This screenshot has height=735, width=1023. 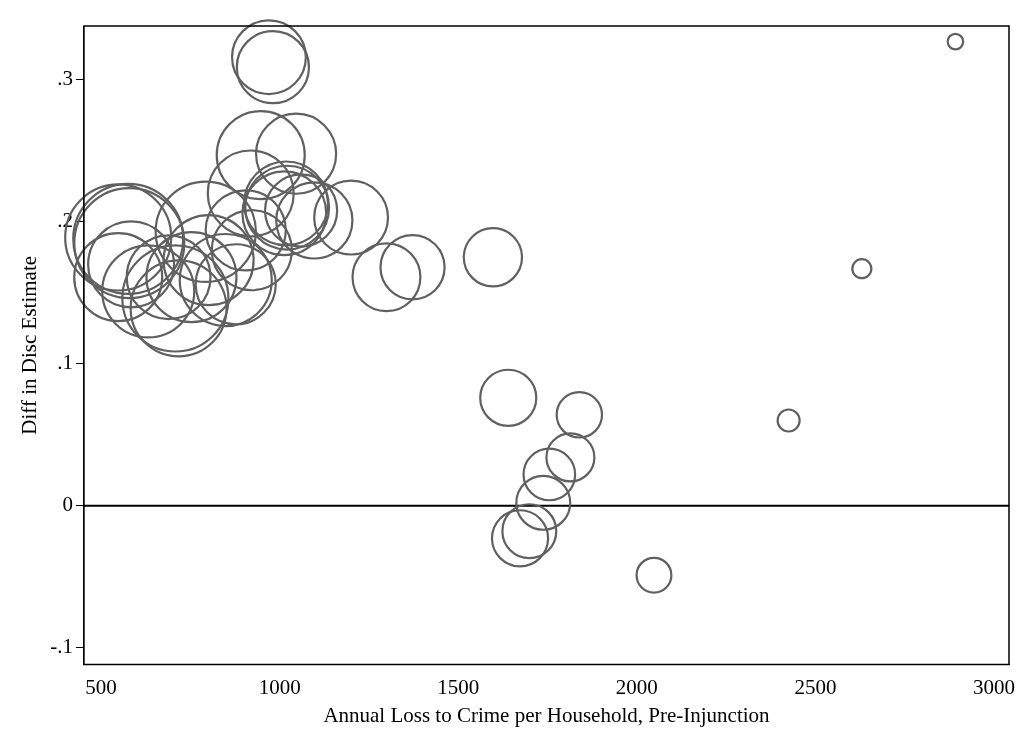 What do you see at coordinates (61, 646) in the screenshot?
I see `y-tick-label: -.1` at bounding box center [61, 646].